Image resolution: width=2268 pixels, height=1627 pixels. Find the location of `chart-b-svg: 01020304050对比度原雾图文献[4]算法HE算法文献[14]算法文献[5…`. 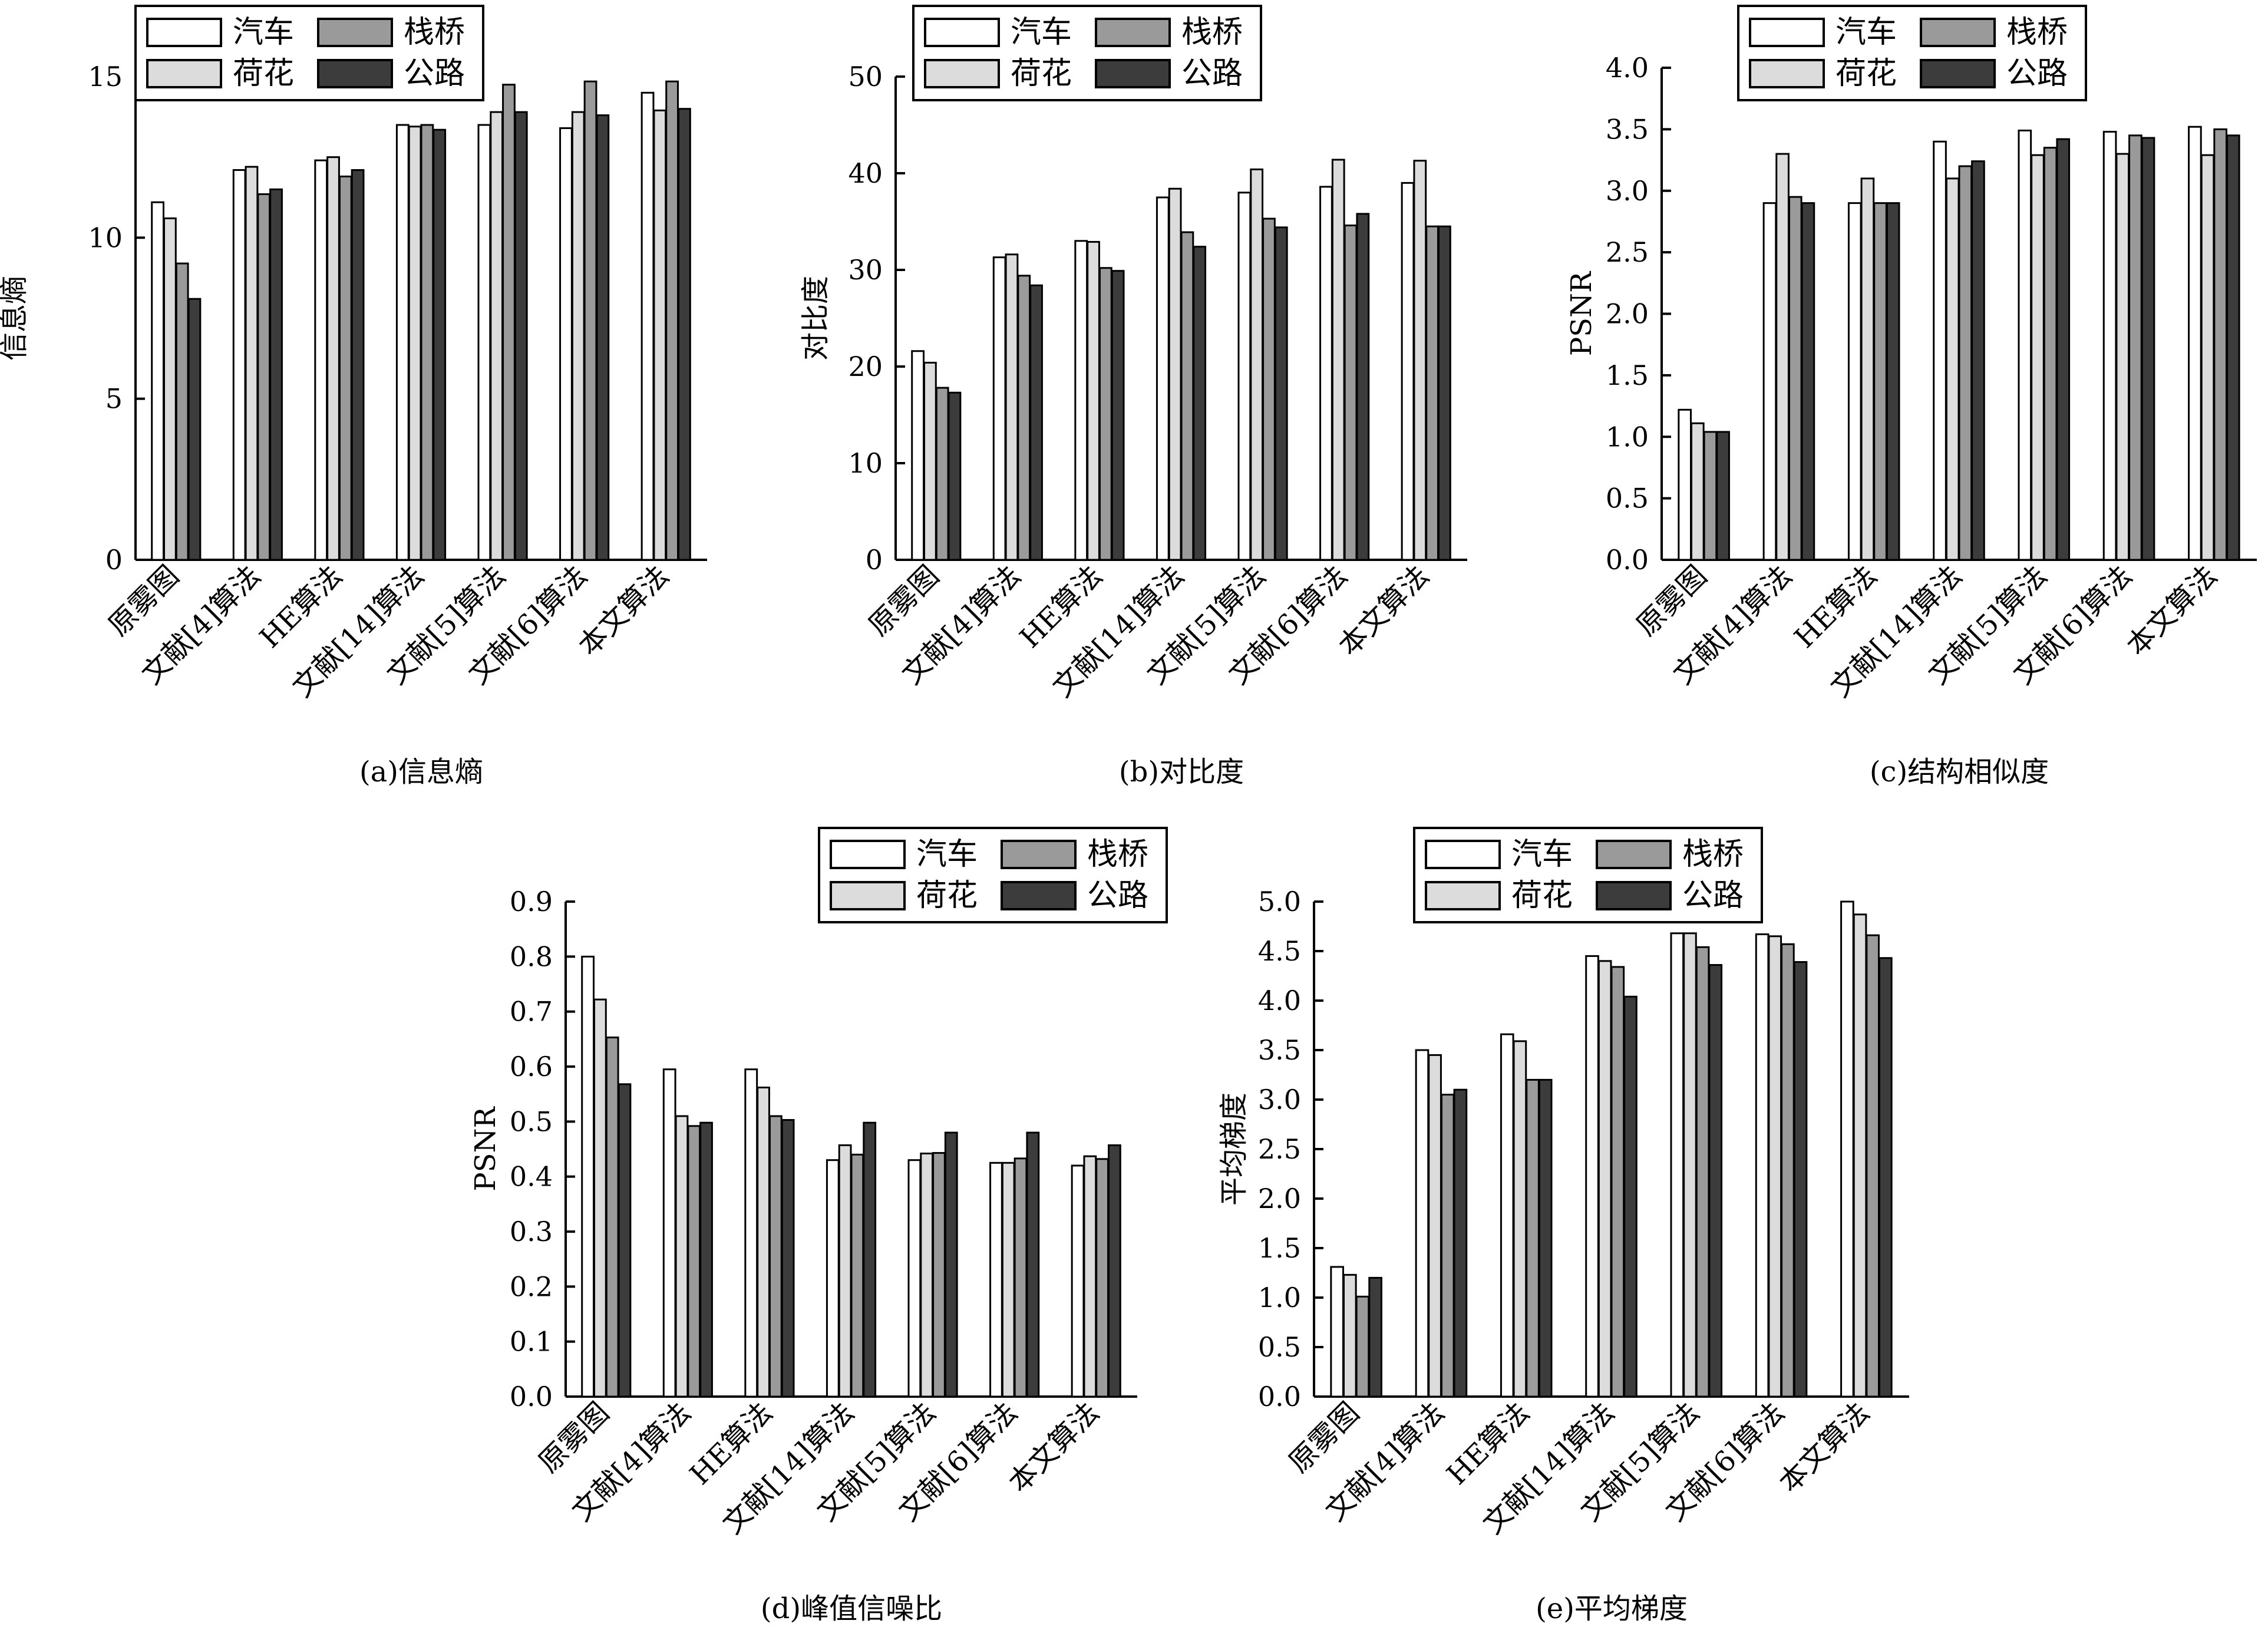

chart-b-svg: 01020304050对比度原雾图文献[4]算法HE算法文献[14]算法文献[5… is located at coordinates (1133, 354).